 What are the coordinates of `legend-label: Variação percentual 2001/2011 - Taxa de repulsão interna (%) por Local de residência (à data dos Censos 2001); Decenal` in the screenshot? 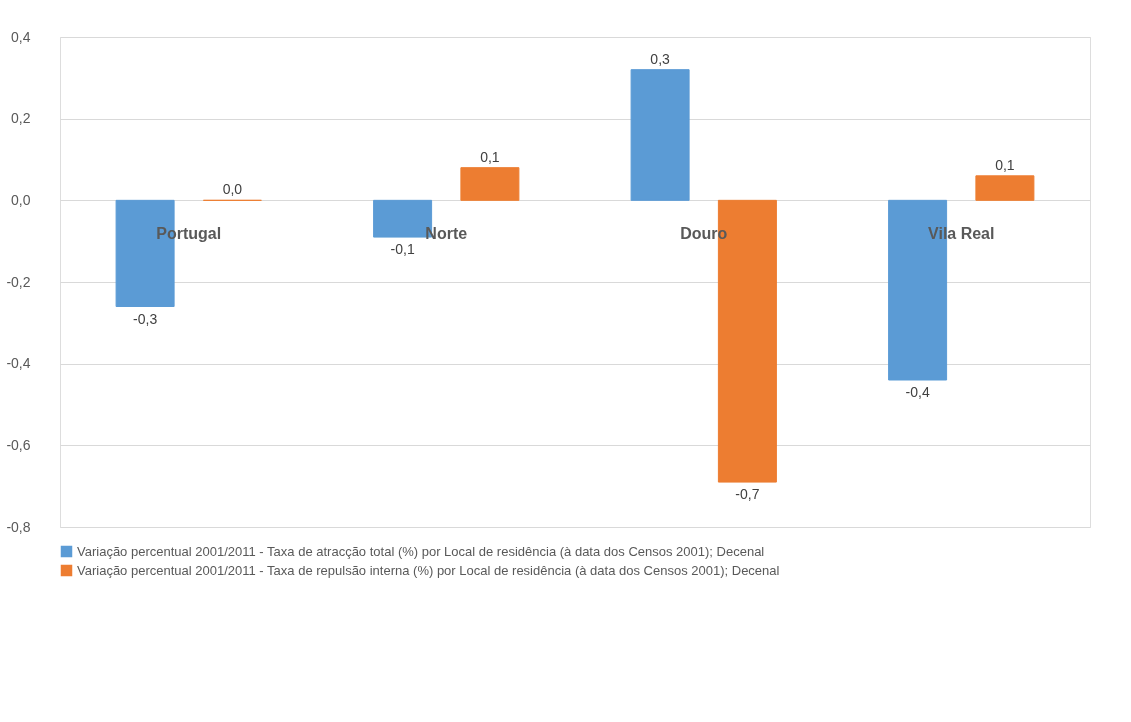 It's located at (428, 570).